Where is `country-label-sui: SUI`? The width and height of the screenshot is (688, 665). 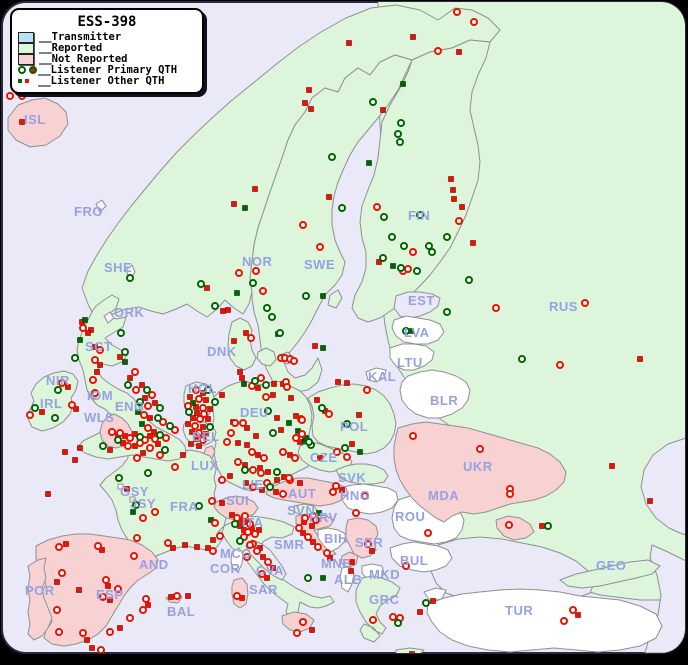
country-label-sui: SUI is located at coordinates (237, 500).